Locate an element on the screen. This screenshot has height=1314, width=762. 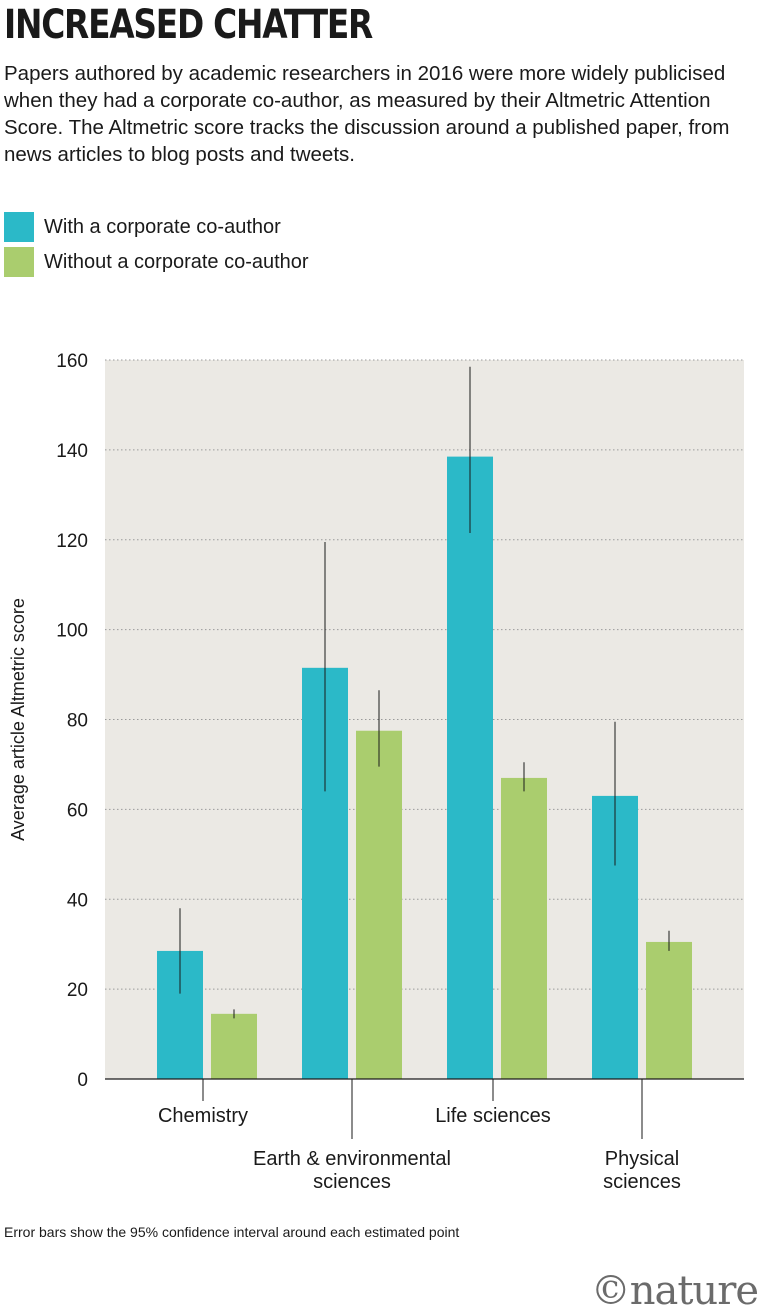
category-label: Earth & environmental is located at coordinates (352, 1159).